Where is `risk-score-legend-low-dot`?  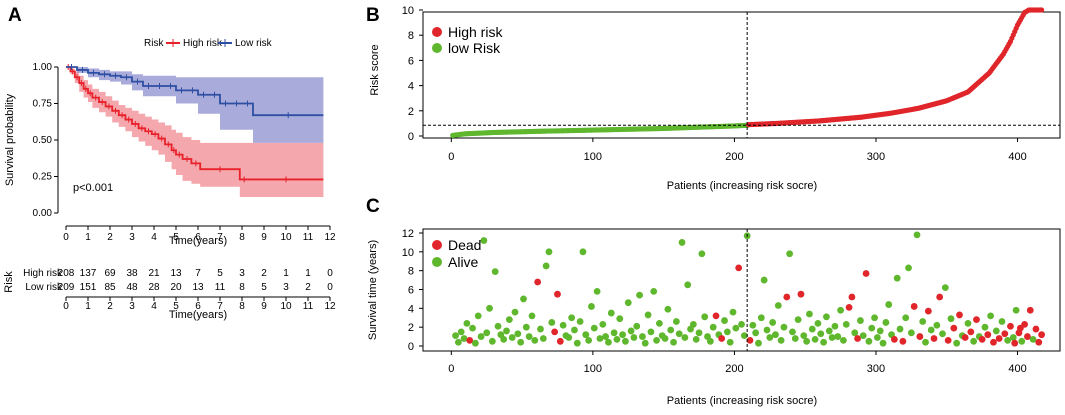
risk-score-legend-low-dot is located at coordinates (437, 48).